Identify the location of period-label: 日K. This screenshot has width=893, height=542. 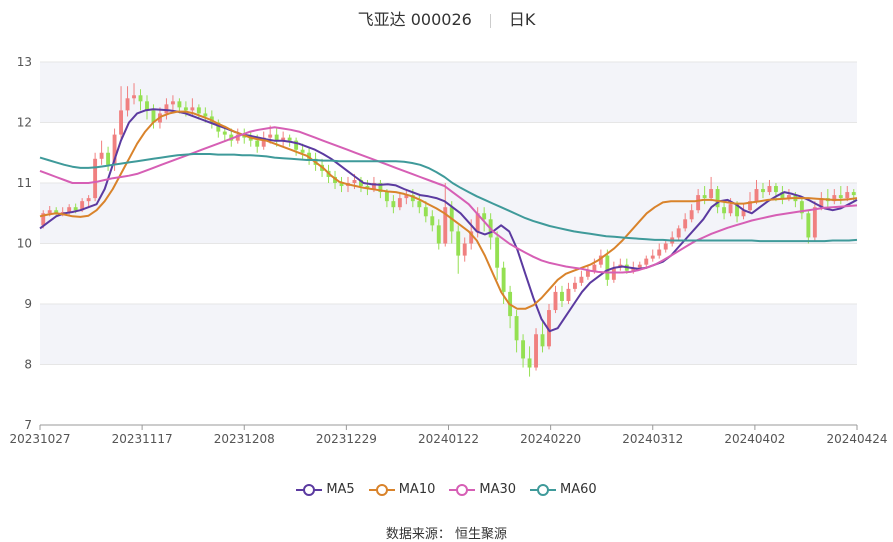
(522, 19).